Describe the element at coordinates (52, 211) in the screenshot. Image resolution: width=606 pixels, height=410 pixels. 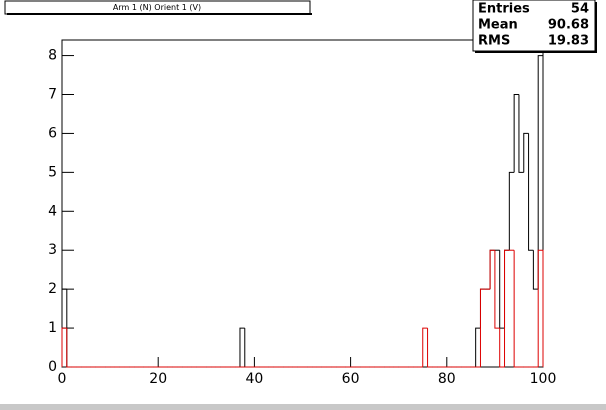
I see `y-tick-label: 4` at that location.